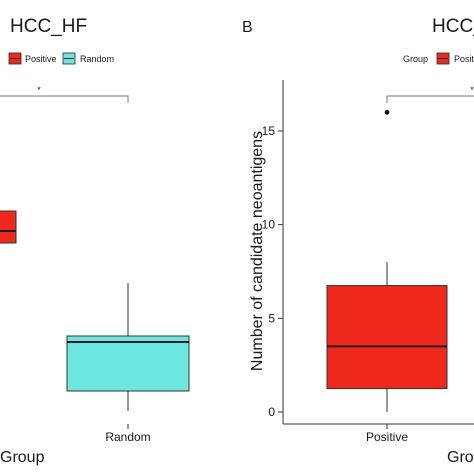 The image size is (474, 474). Describe the element at coordinates (127, 437) in the screenshot. I see `x-tick-label-random: Random` at that location.